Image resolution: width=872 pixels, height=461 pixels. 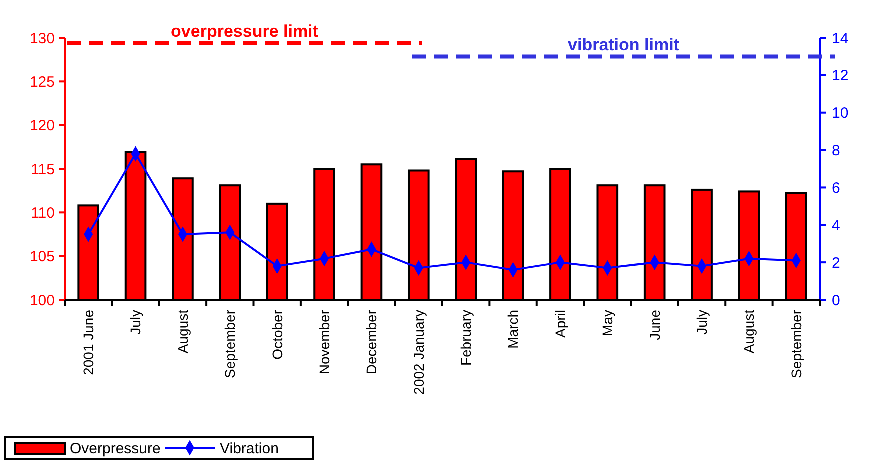 What do you see at coordinates (43, 213) in the screenshot?
I see `y-tick-label: 110` at bounding box center [43, 213].